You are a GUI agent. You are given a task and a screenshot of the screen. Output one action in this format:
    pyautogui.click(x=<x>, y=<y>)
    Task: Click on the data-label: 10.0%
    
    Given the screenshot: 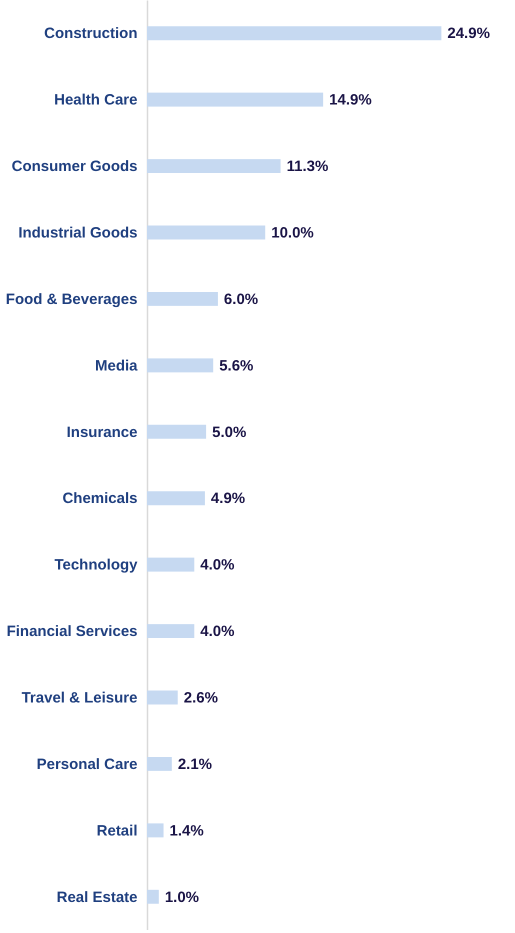 What is the action you would take?
    pyautogui.click(x=292, y=233)
    